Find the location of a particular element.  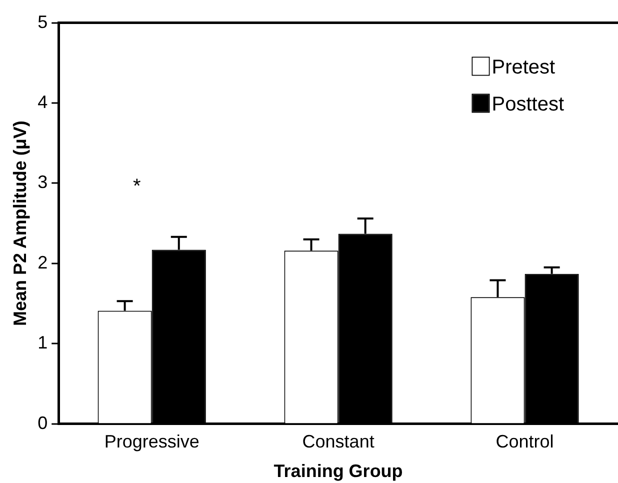

x-tick-label: Progressive is located at coordinates (152, 442).